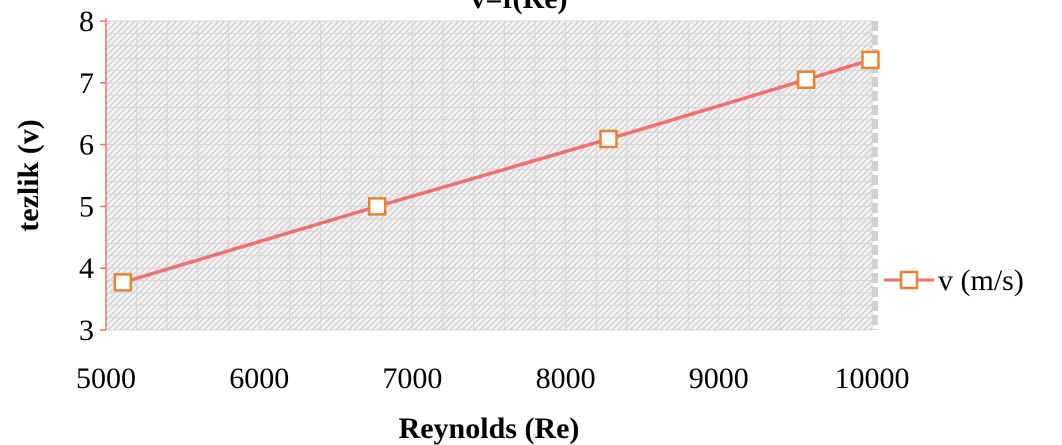 This screenshot has height=445, width=1062. I want to click on y-tick-label: 7, so click(86, 83).